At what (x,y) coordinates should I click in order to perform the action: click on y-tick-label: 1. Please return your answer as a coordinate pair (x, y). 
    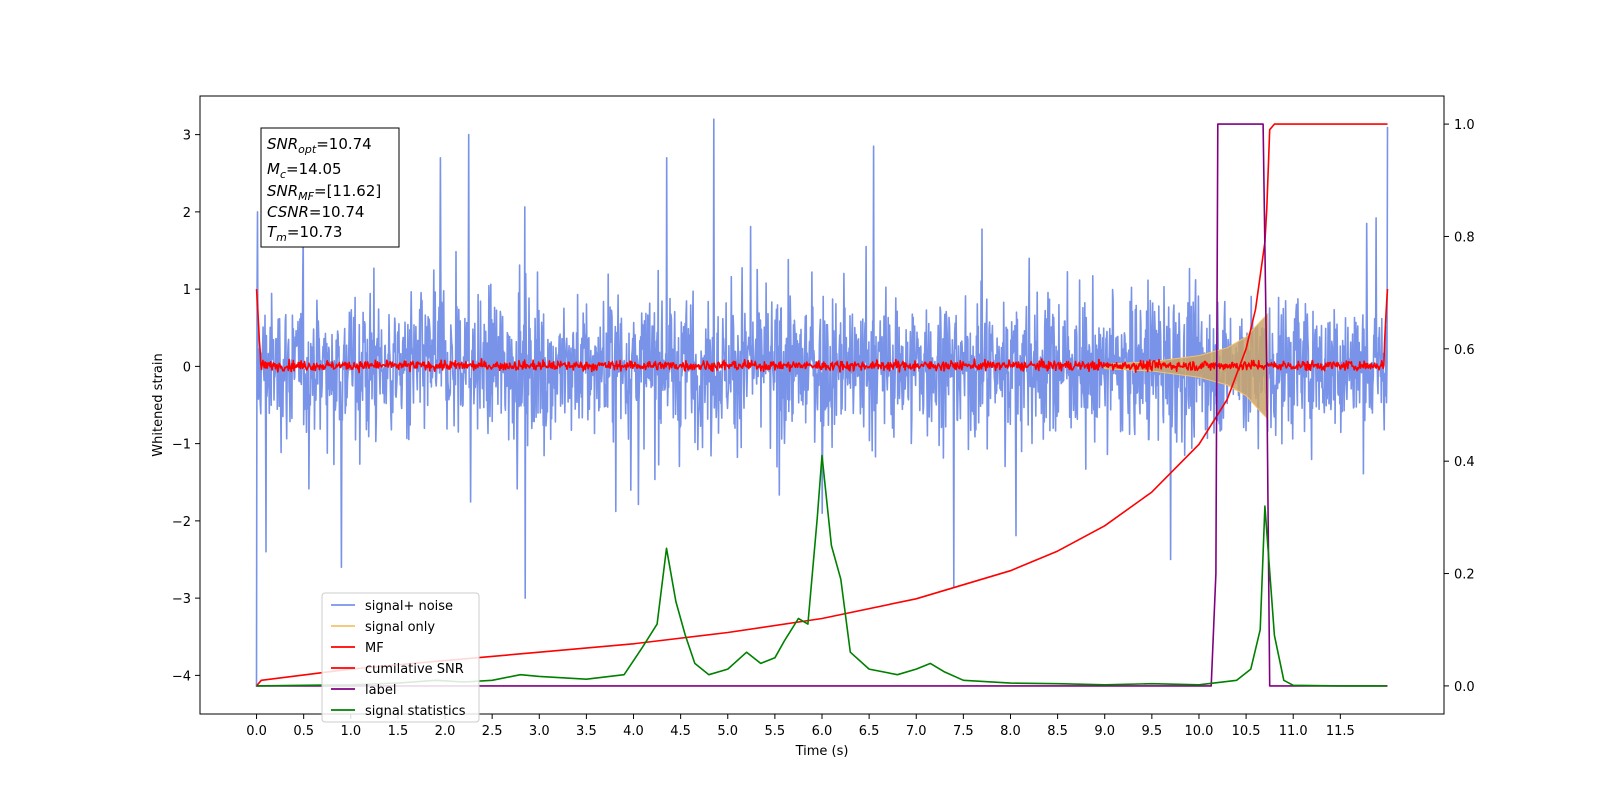
    Looking at the image, I should click on (187, 290).